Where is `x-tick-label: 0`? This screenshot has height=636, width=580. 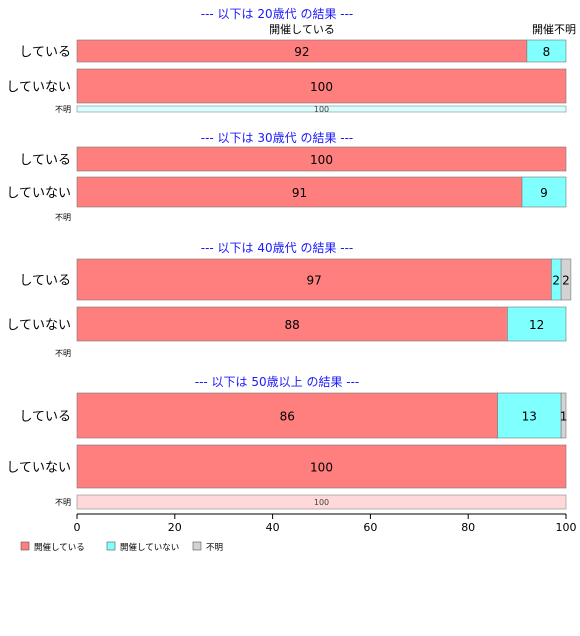
x-tick-label: 0 is located at coordinates (77, 527).